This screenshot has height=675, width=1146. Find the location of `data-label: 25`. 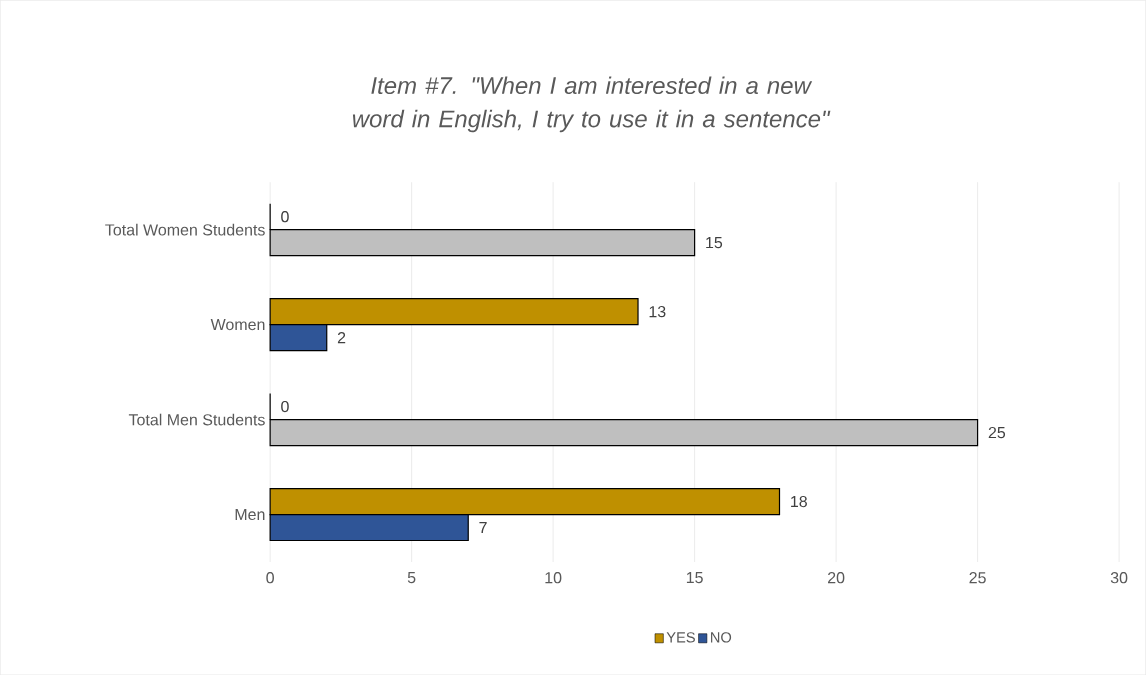

data-label: 25 is located at coordinates (997, 432).